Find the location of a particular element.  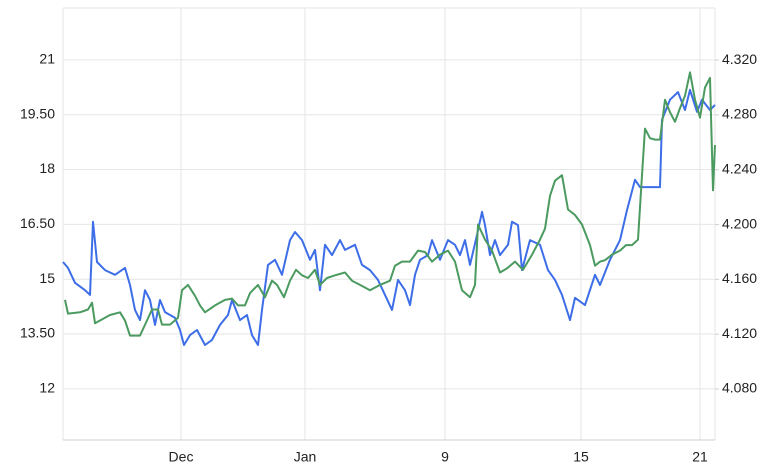

y-tick-label: 21 is located at coordinates (47, 59).